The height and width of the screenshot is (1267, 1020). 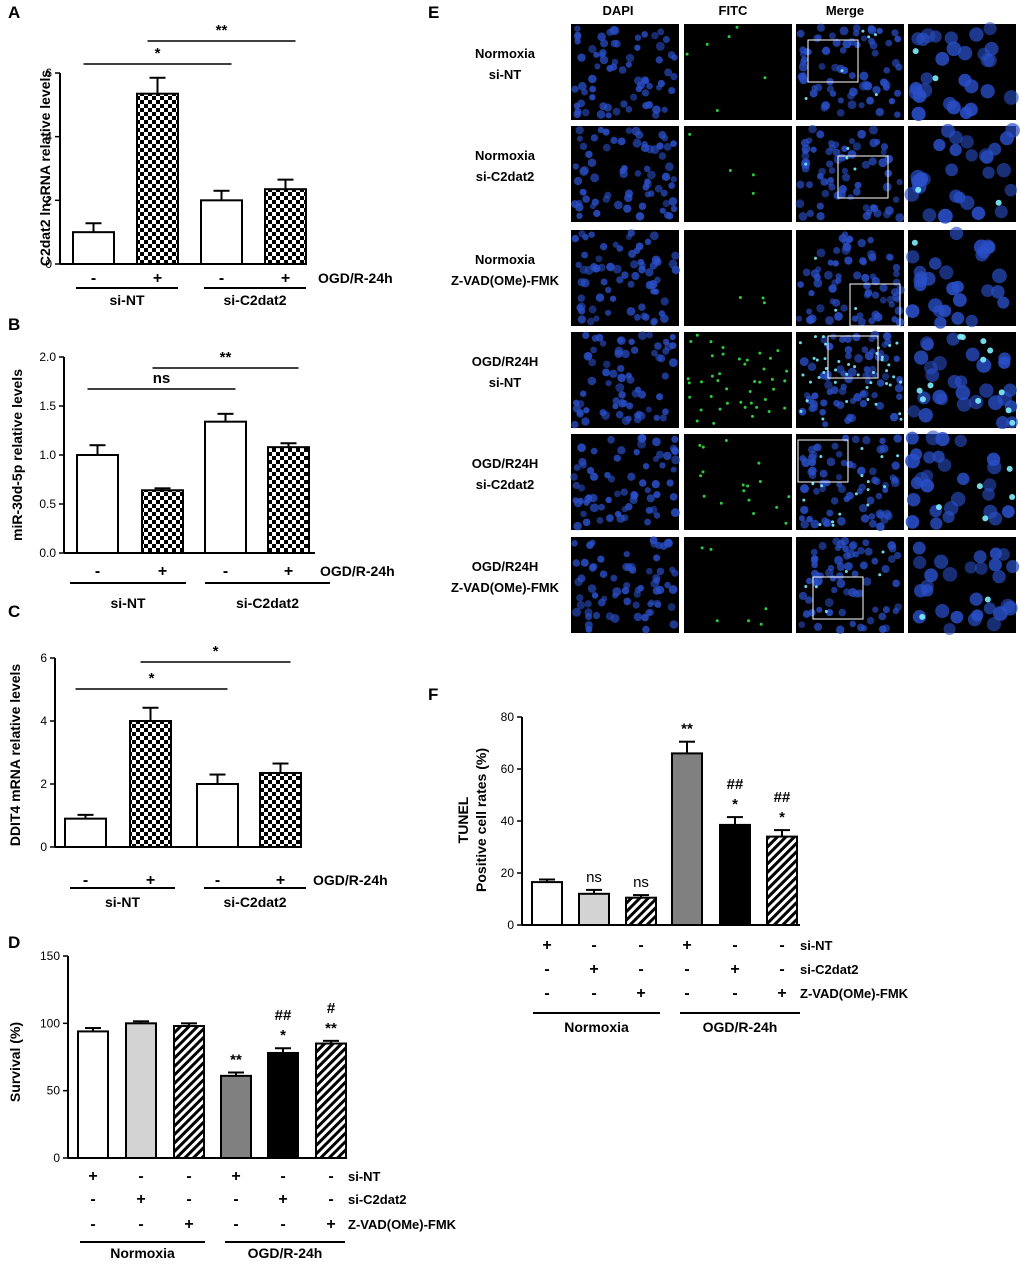 What do you see at coordinates (508, 717) in the screenshot?
I see `panel-f-y-tick-label: 80` at bounding box center [508, 717].